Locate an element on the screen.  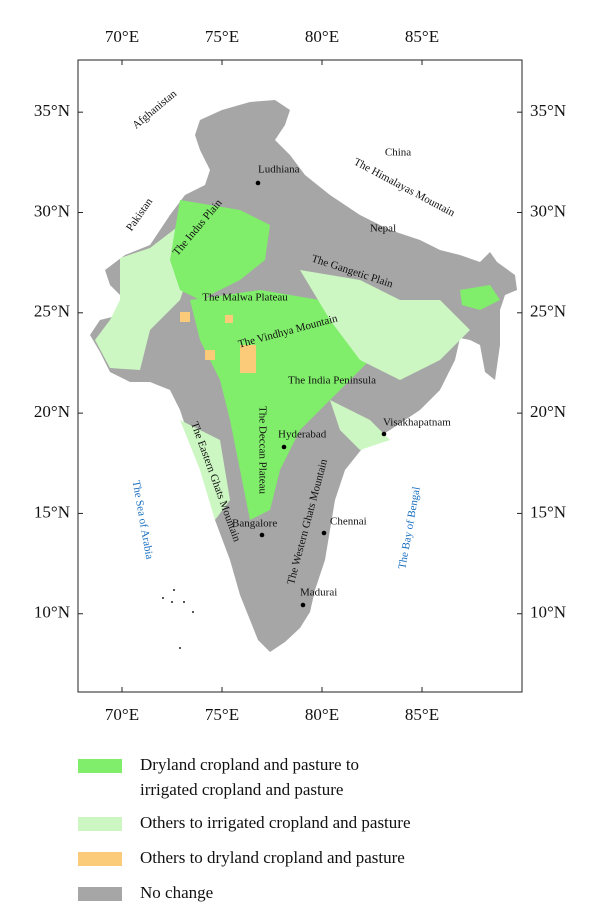
legend-label: No change is located at coordinates (176, 892).